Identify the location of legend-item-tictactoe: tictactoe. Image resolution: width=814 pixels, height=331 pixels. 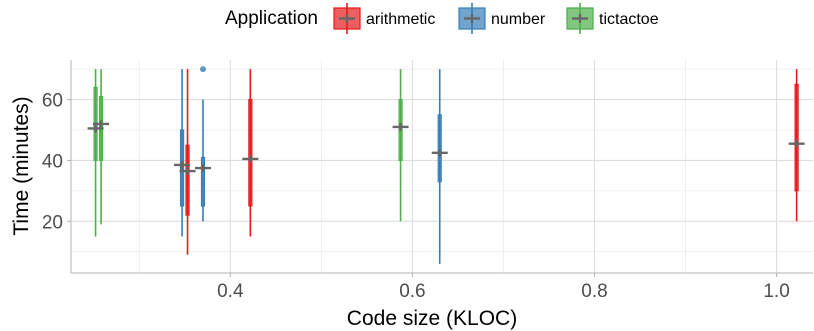
(612, 18).